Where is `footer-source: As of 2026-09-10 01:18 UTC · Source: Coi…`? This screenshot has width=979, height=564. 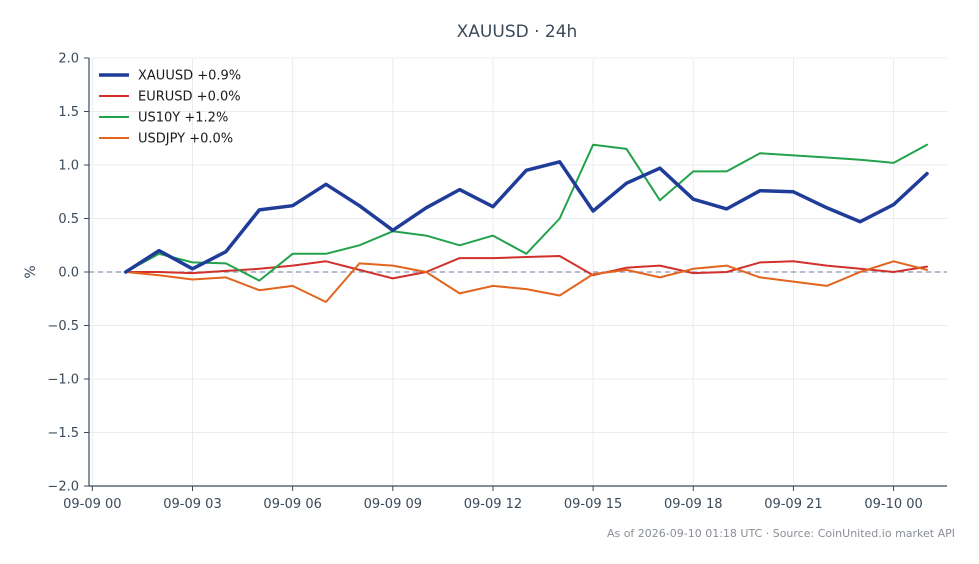 footer-source: As of 2026-09-10 01:18 UTC · Source: Coi… is located at coordinates (781, 533).